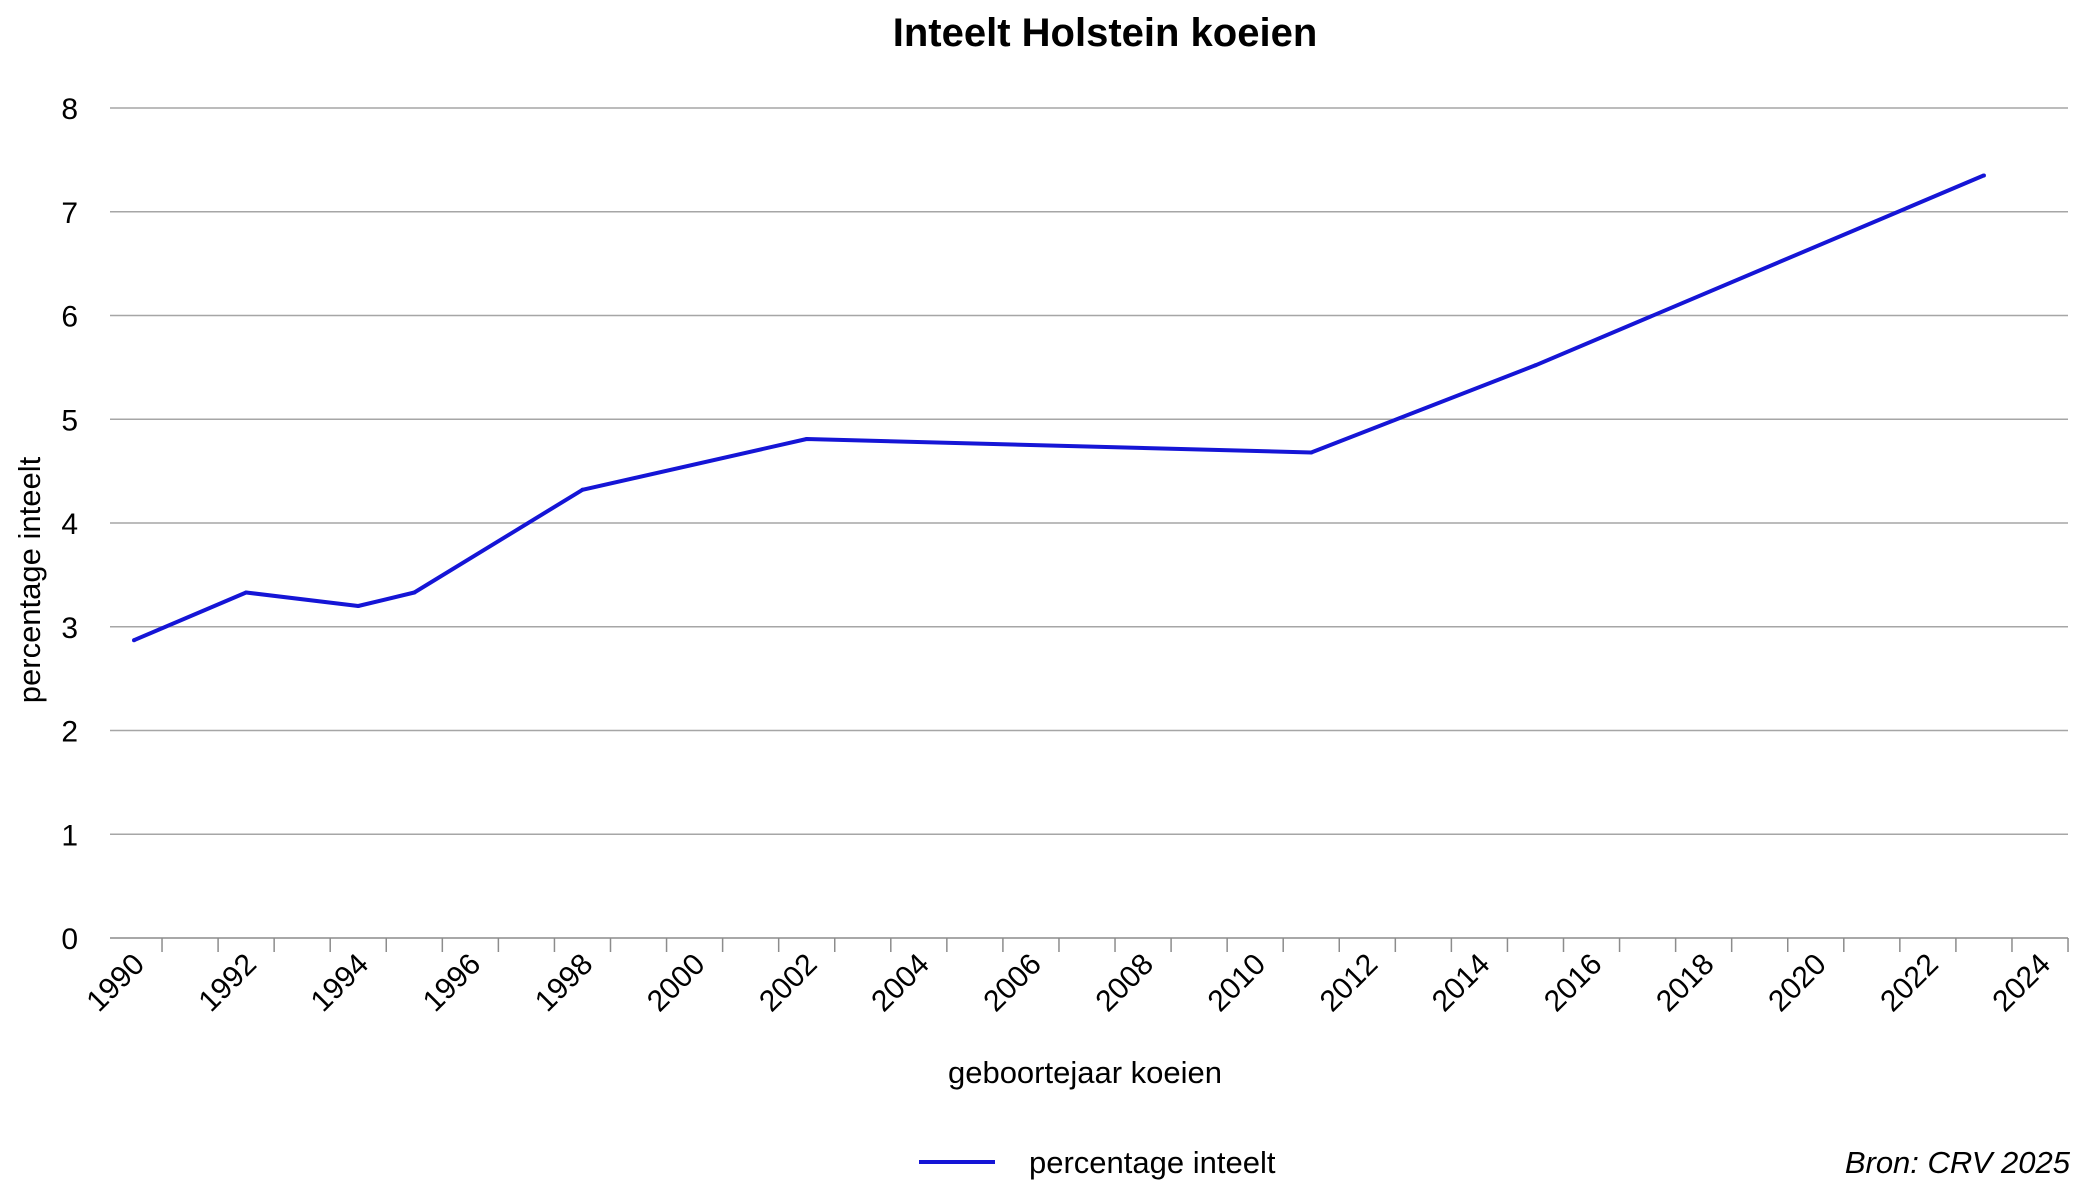 The width and height of the screenshot is (2085, 1188). What do you see at coordinates (1909, 983) in the screenshot?
I see `x-tick-label: 2022` at bounding box center [1909, 983].